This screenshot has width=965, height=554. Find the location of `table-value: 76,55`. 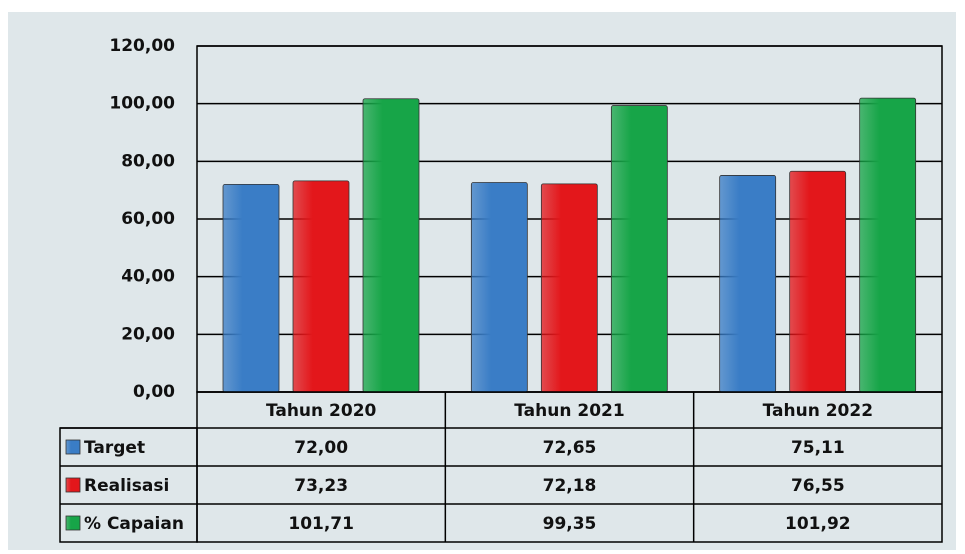

table-value: 76,55 is located at coordinates (818, 486).